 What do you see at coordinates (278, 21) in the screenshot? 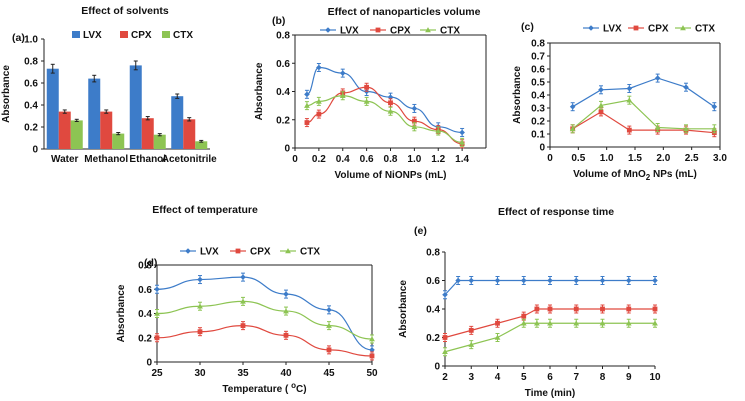
I see `panel-label: (b)` at bounding box center [278, 21].